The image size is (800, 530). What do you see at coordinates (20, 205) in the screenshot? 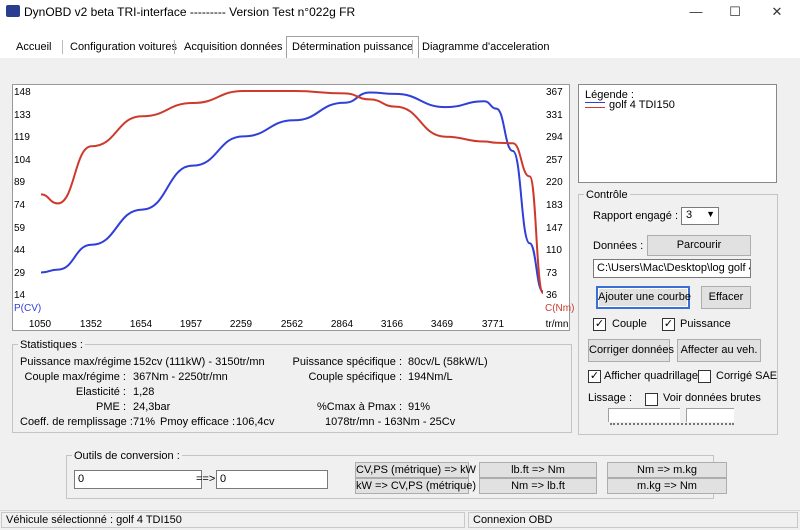
I see `y-left-tick: 74` at bounding box center [20, 205].